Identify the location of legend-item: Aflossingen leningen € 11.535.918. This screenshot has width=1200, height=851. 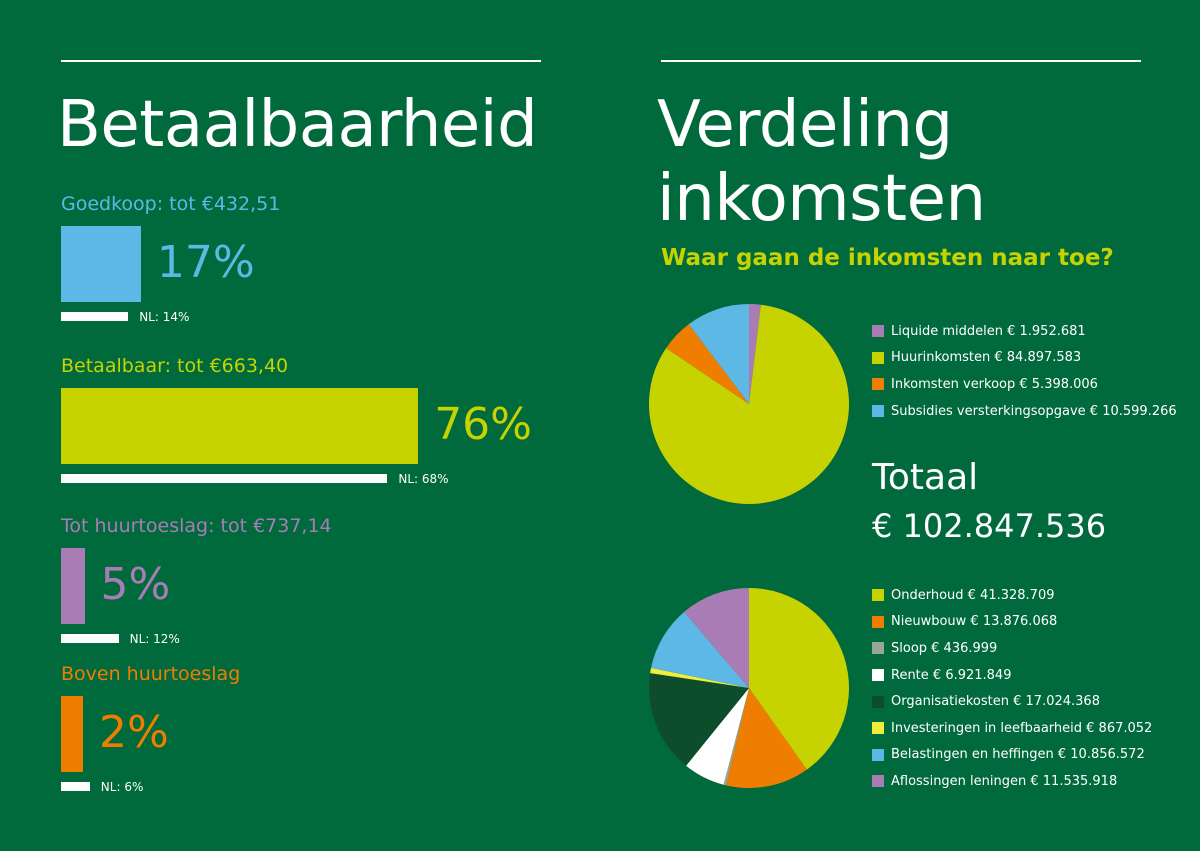
(1012, 781).